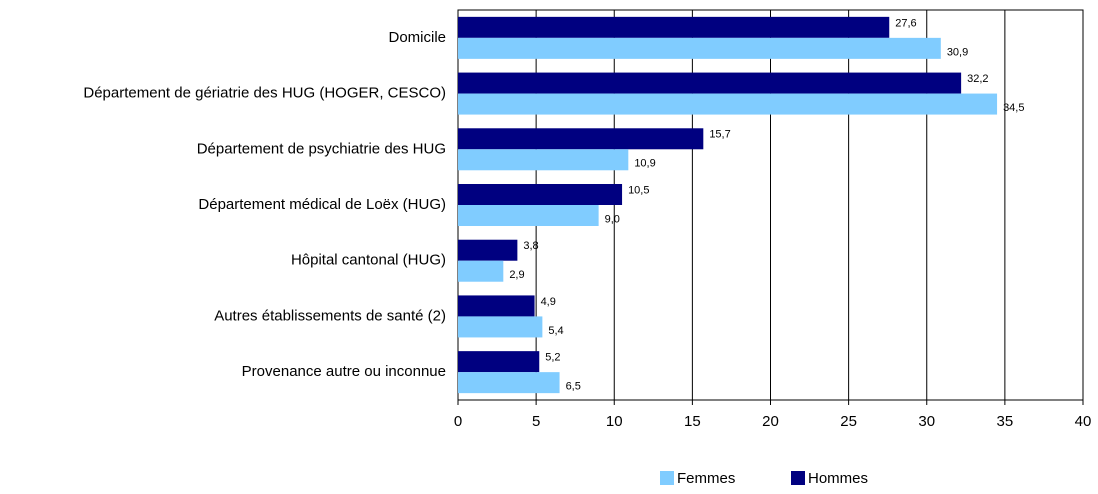  What do you see at coordinates (368, 260) in the screenshot?
I see `category-label: Hôpital cantonal (HUG)` at bounding box center [368, 260].